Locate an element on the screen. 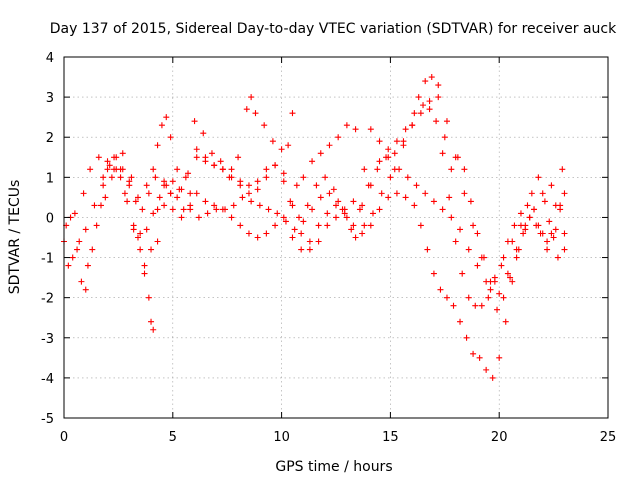 The image size is (640, 480). y-tick-label: 3 is located at coordinates (50, 98).